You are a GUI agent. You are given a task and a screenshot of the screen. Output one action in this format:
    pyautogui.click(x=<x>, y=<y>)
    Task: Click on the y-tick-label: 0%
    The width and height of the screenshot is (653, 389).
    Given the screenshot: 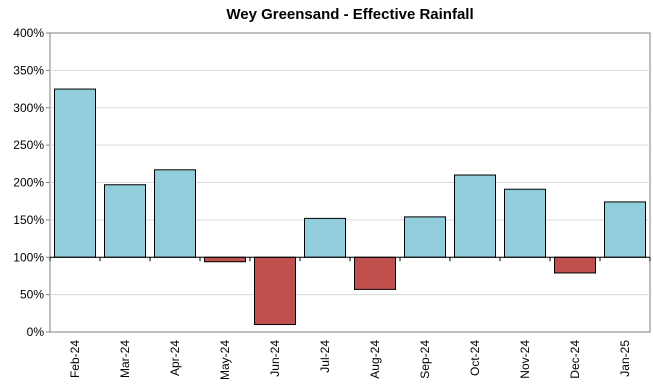 What is the action you would take?
    pyautogui.click(x=36, y=332)
    